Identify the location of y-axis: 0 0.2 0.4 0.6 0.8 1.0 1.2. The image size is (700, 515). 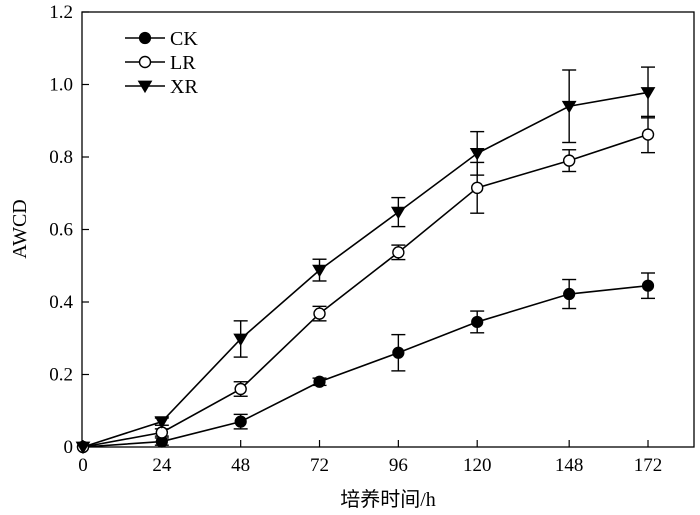
(69, 230).